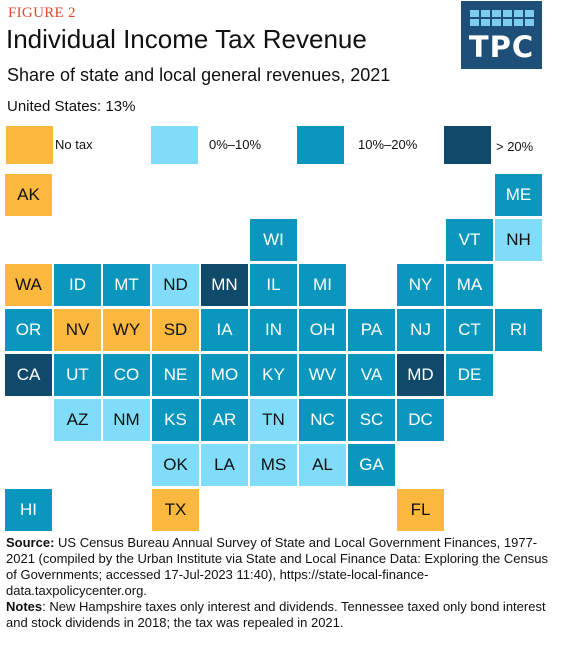 This screenshot has height=648, width=562. What do you see at coordinates (28, 330) in the screenshot?
I see `state-tile-or: OR` at bounding box center [28, 330].